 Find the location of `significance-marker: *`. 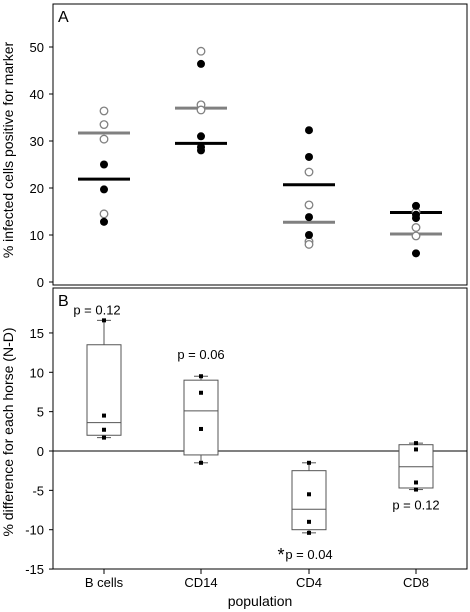

significance-marker: * is located at coordinates (280, 555).